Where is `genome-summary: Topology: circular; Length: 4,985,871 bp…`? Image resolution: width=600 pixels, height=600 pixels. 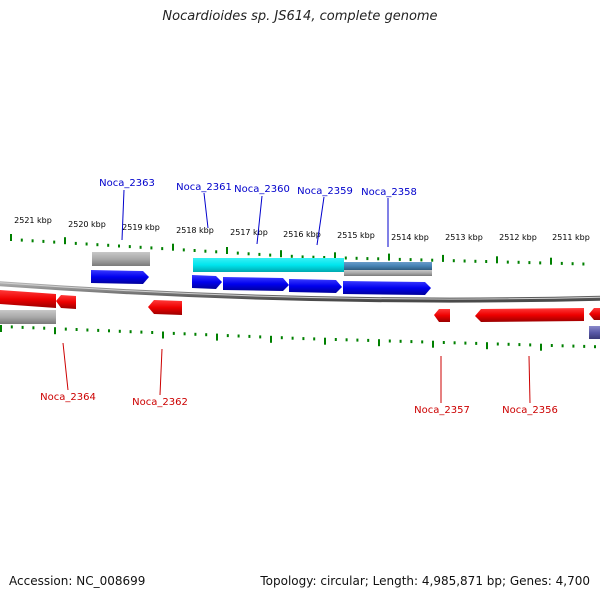
genome-summary: Topology: circular; Length: 4,985,871 bp… is located at coordinates (425, 581).